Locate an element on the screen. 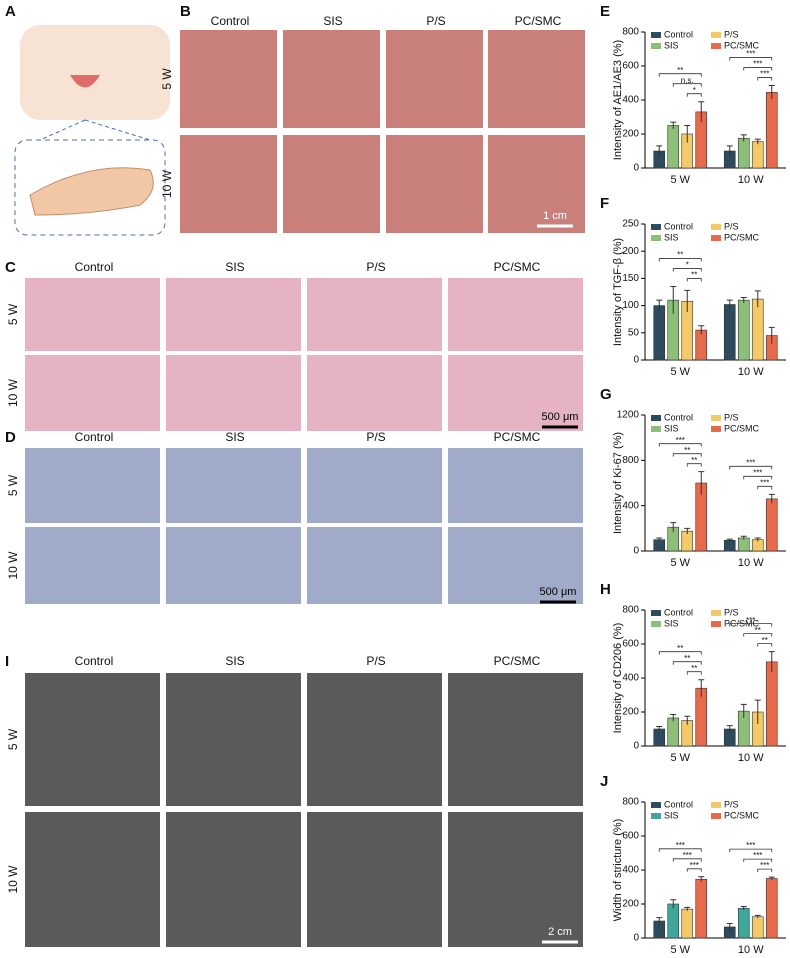 This screenshot has width=790, height=958. column-header: P/S is located at coordinates (375, 661).